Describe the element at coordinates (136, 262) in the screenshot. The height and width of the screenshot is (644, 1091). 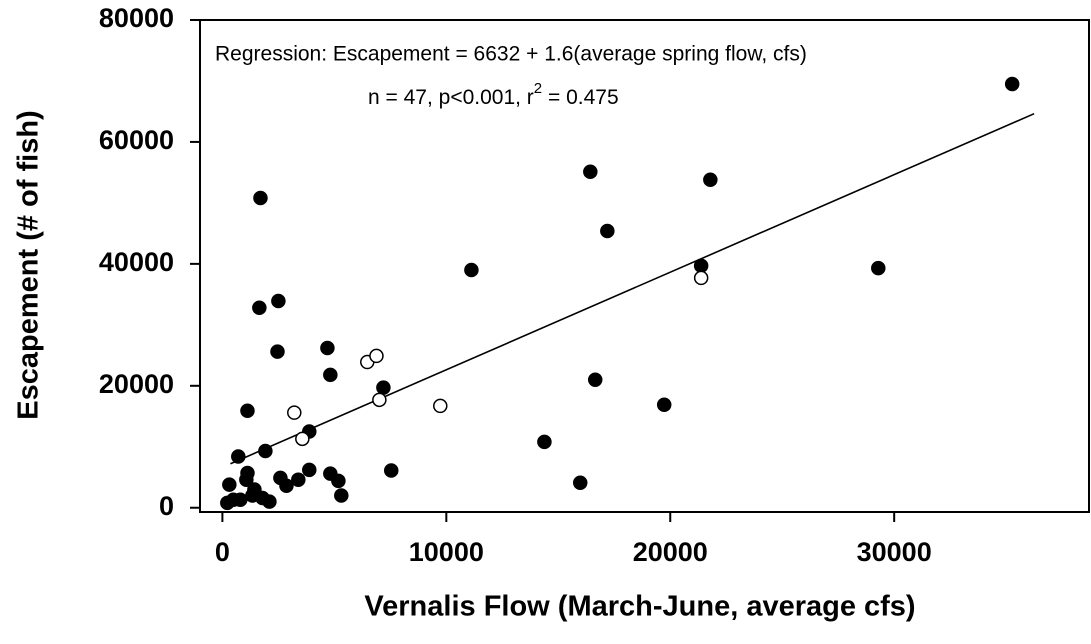
I see `y-tick-label: 40000` at that location.